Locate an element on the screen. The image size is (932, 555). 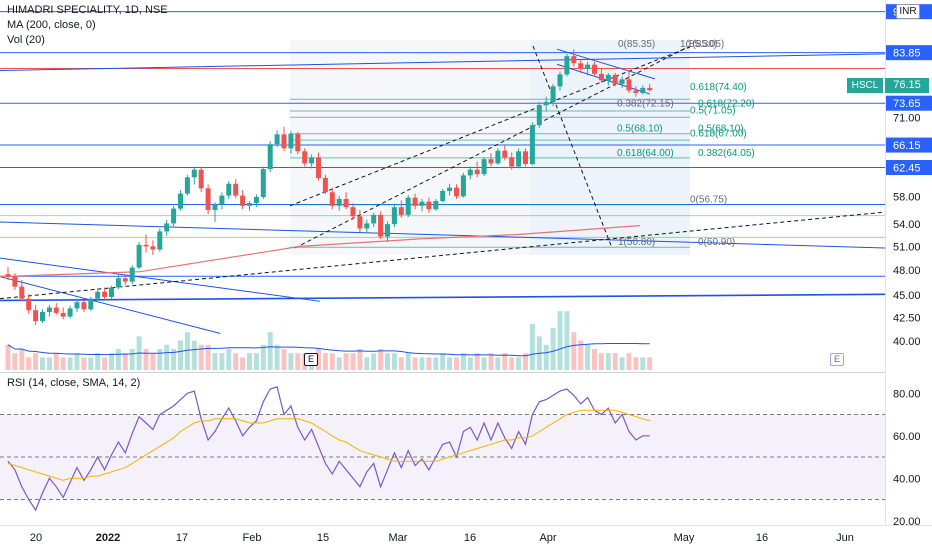
earnings-marker-upcoming: E is located at coordinates (837, 359).